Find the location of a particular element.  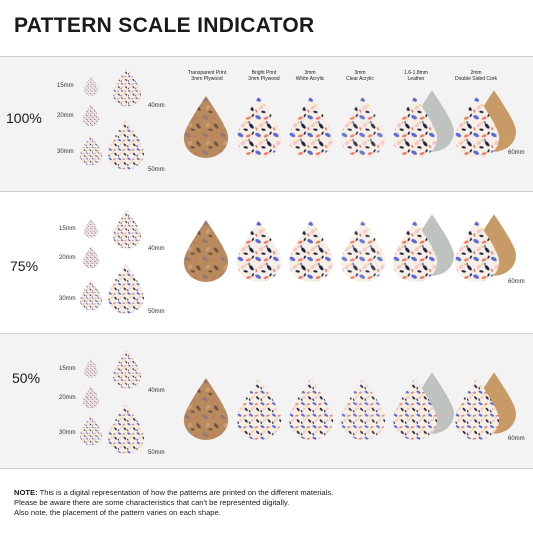

material-label-transparent-plywood: Transparent Print 3mm Plywood is located at coordinates (207, 76).